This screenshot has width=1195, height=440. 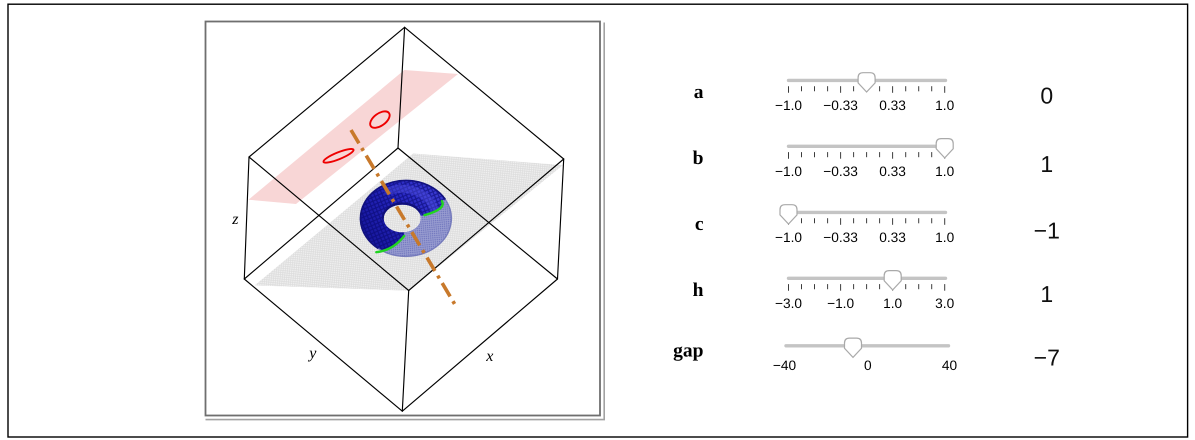 I want to click on svg-text: −7, so click(x=1047, y=358).